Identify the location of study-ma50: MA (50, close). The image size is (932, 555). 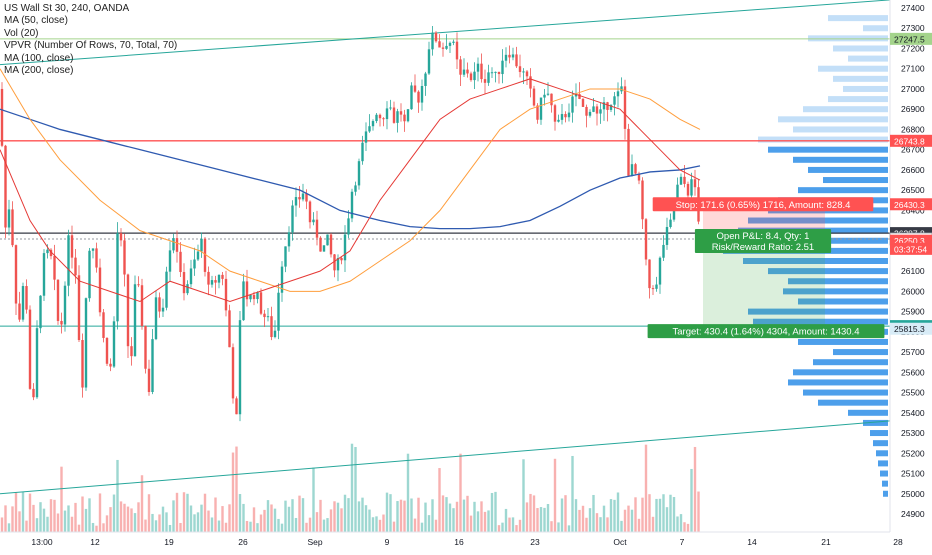
(36, 21).